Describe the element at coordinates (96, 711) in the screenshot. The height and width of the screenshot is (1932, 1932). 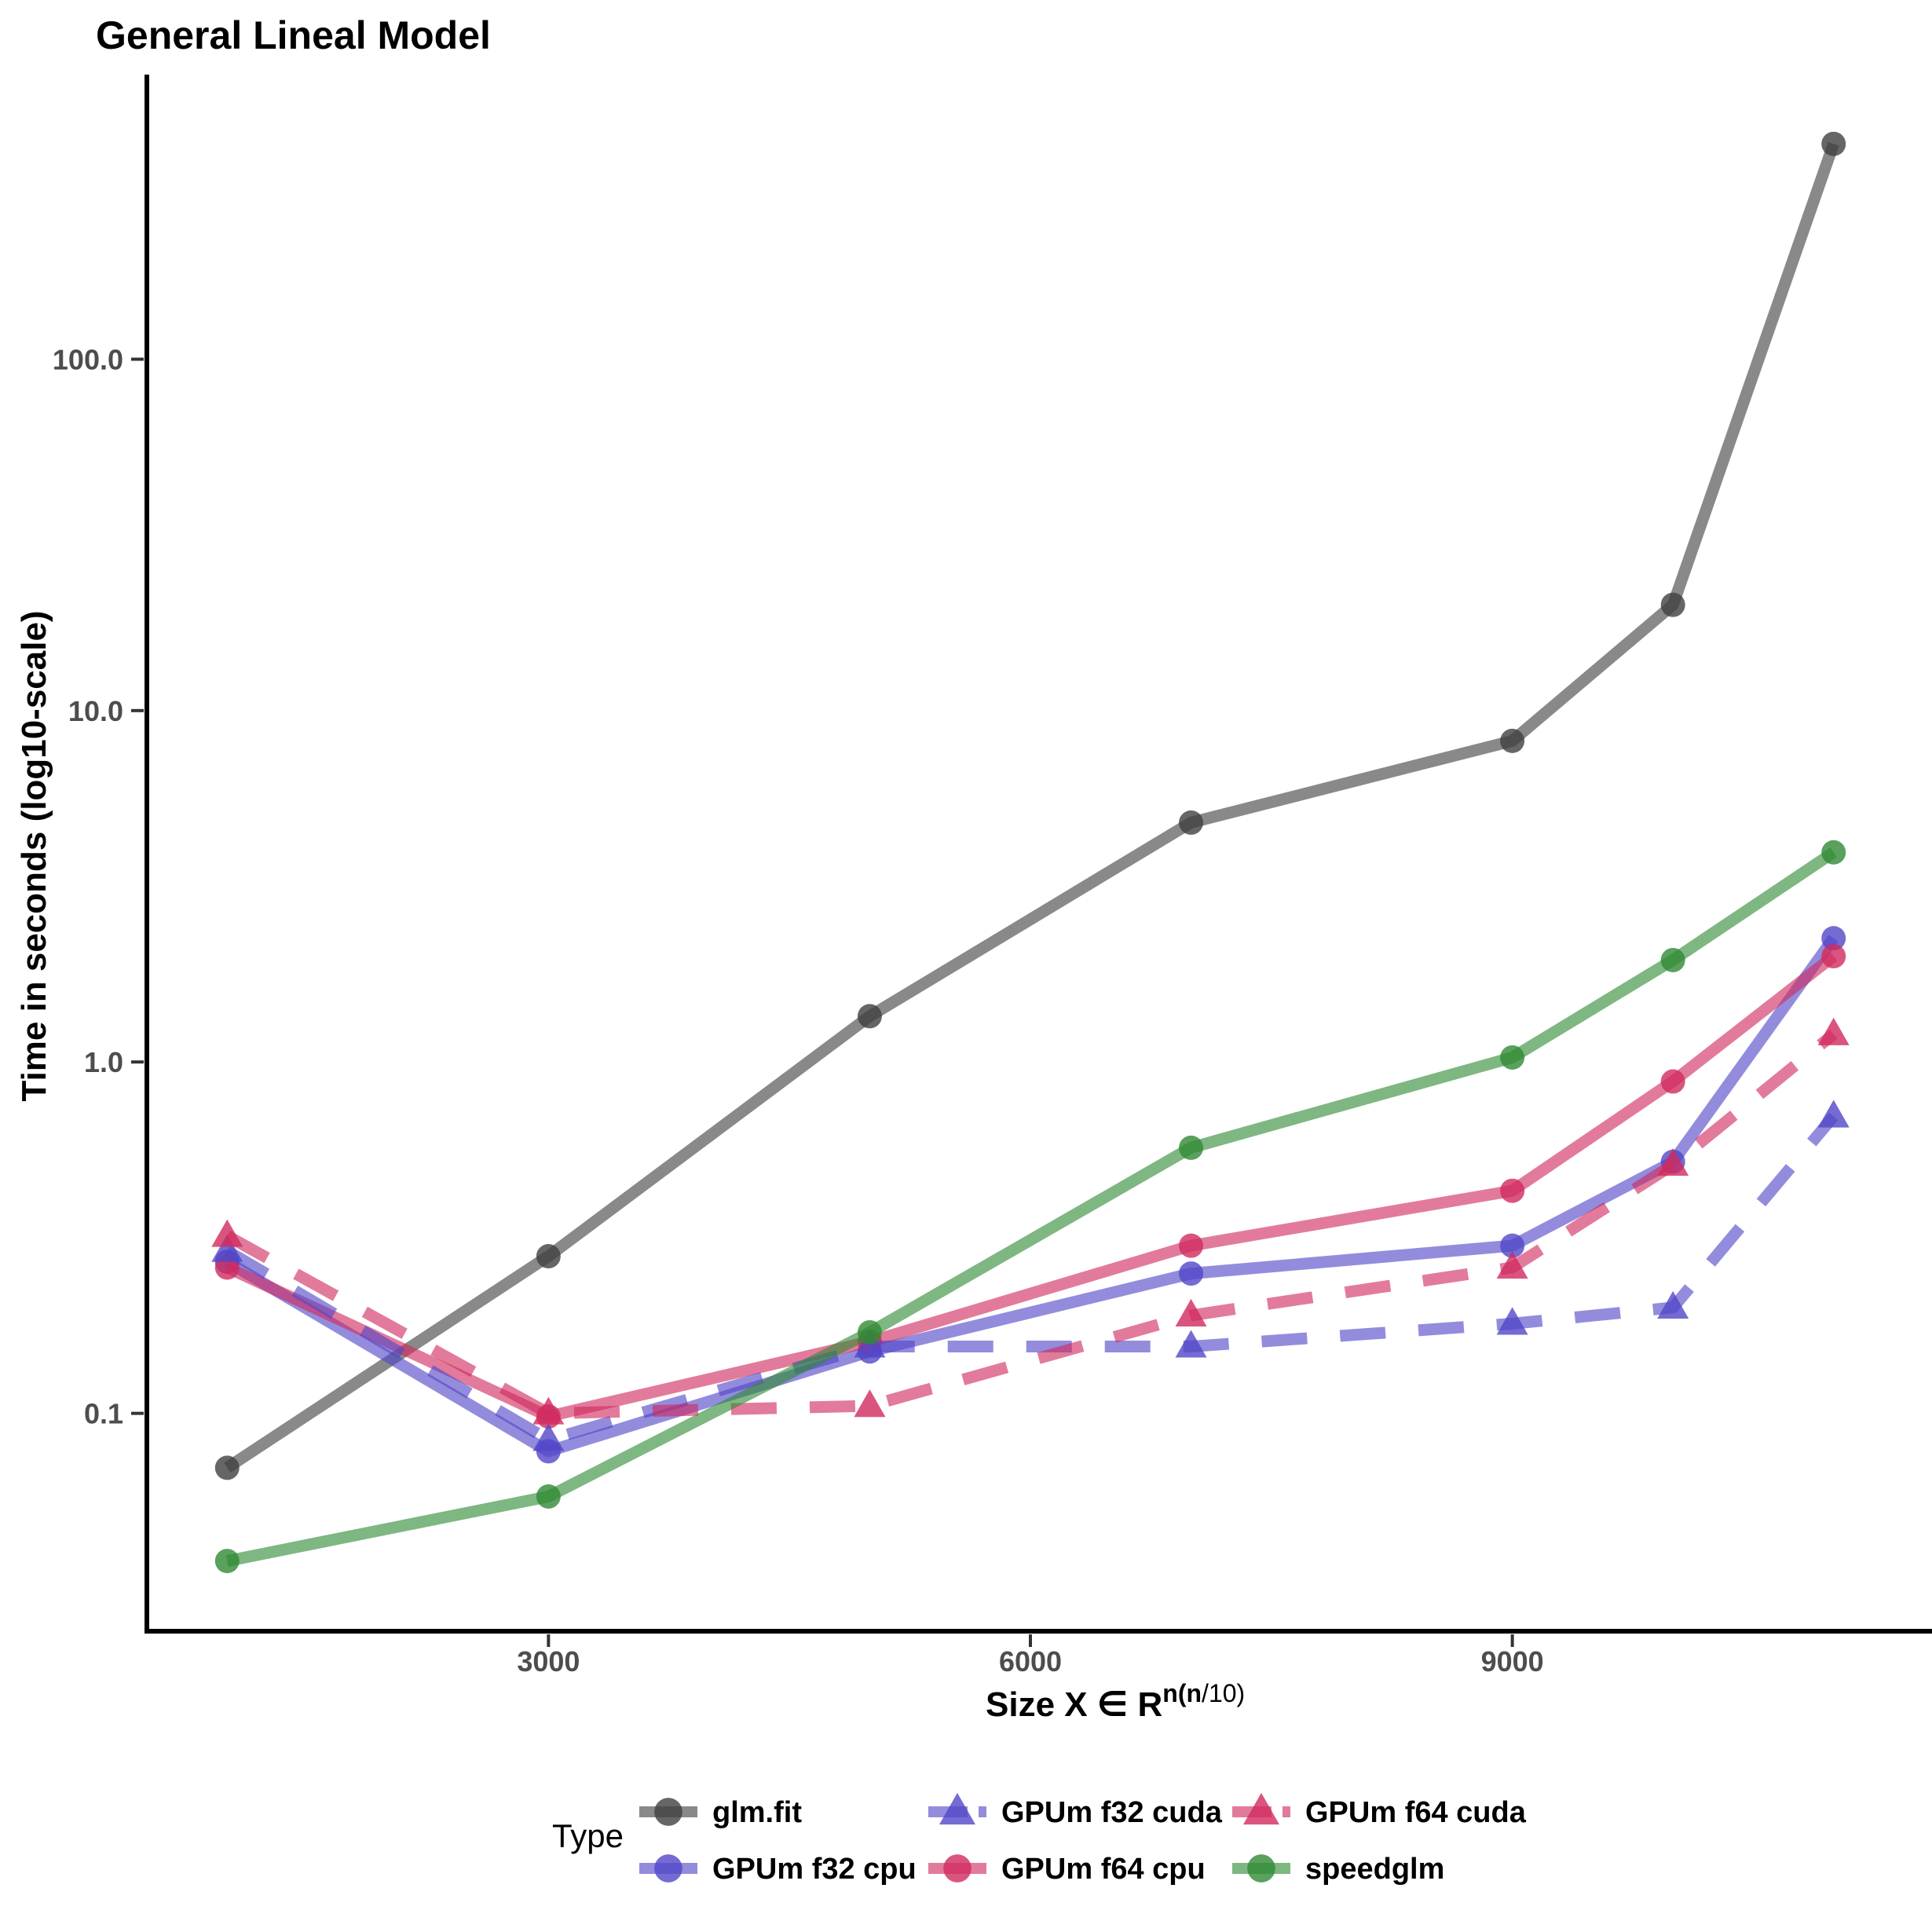
I see `y-tick-label: 10.0` at that location.